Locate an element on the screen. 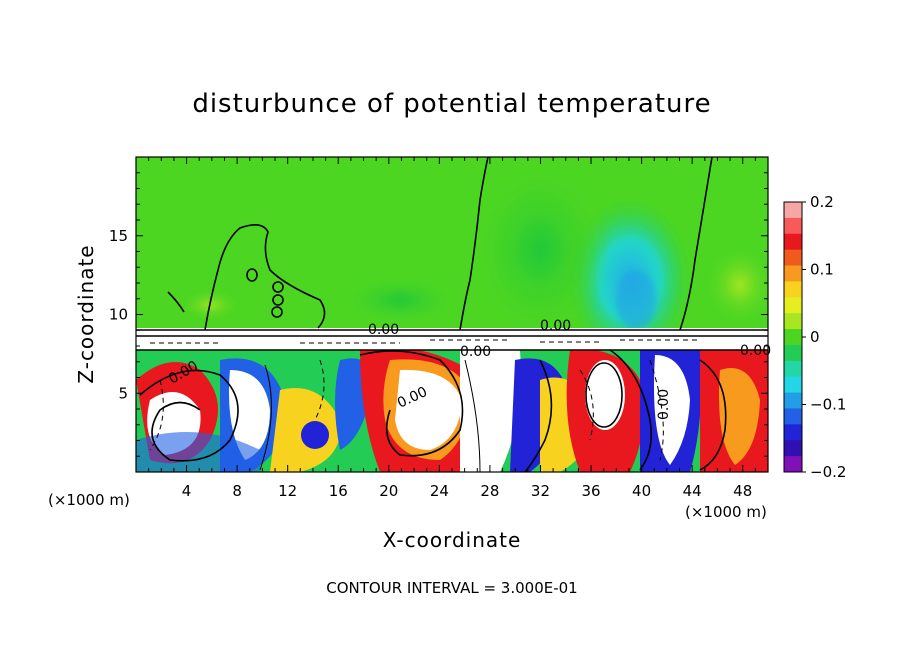  boundary-contour is located at coordinates (452, 340).